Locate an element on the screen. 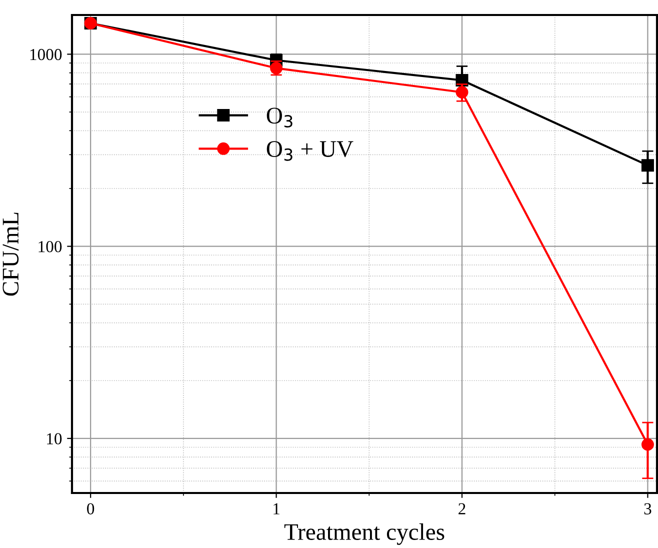 This screenshot has width=658, height=548. y-tick-label: 1000 is located at coordinates (46, 54).